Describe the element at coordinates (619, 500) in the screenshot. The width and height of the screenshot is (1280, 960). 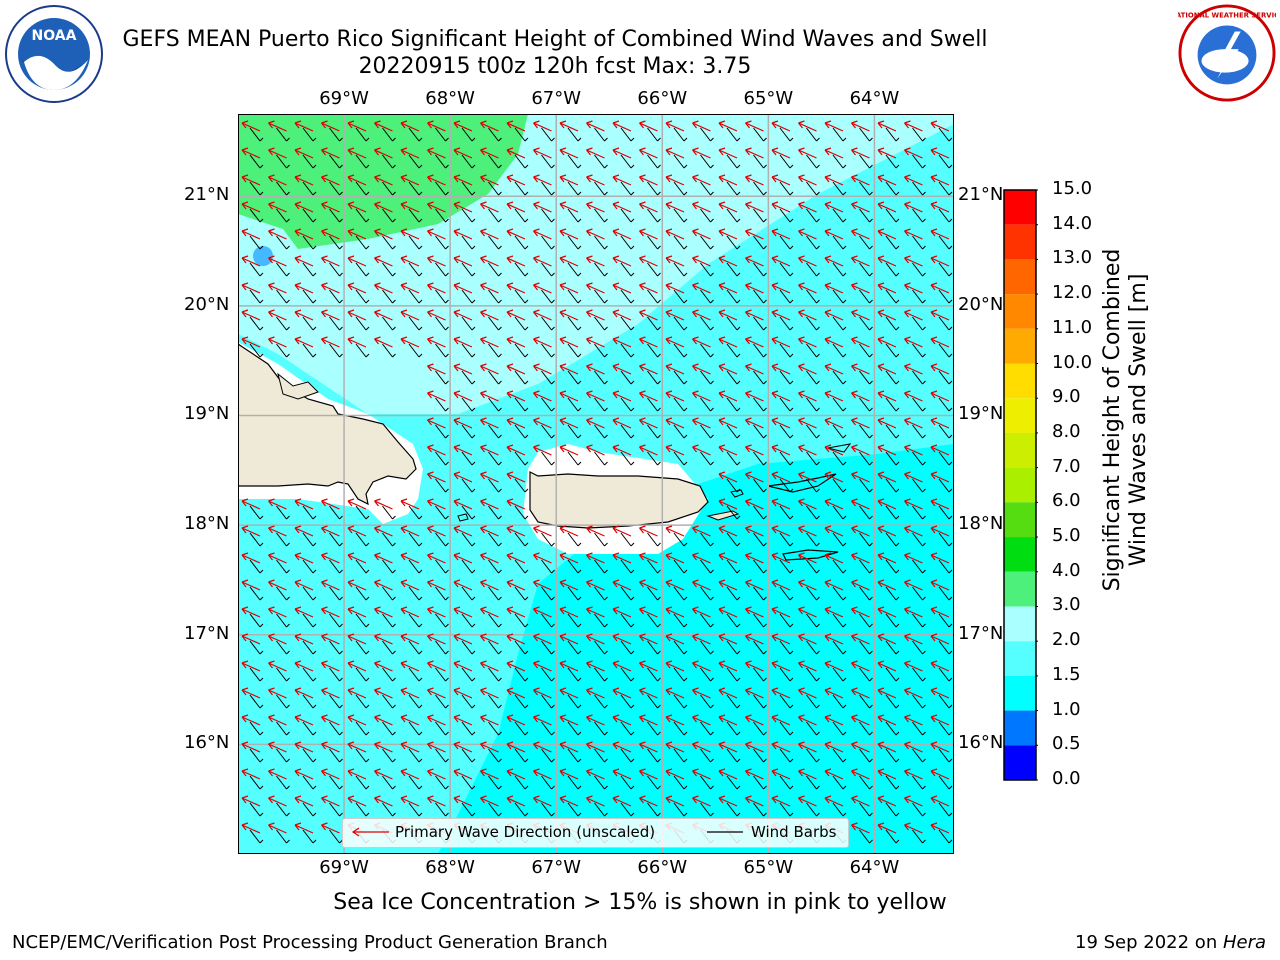
I see `land-puerto-rico` at that location.